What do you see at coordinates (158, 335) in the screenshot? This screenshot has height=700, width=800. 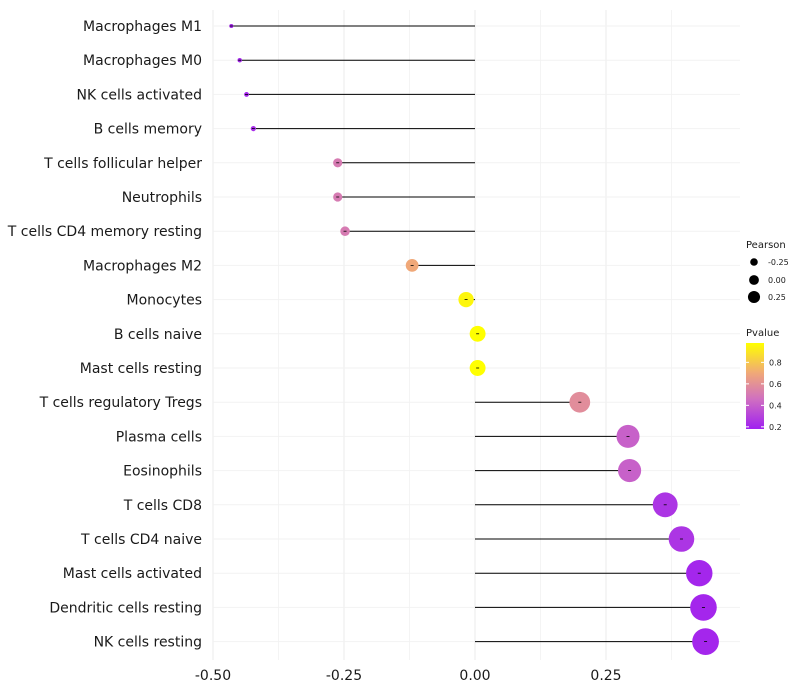 I see `category-label: B cells naive` at bounding box center [158, 335].